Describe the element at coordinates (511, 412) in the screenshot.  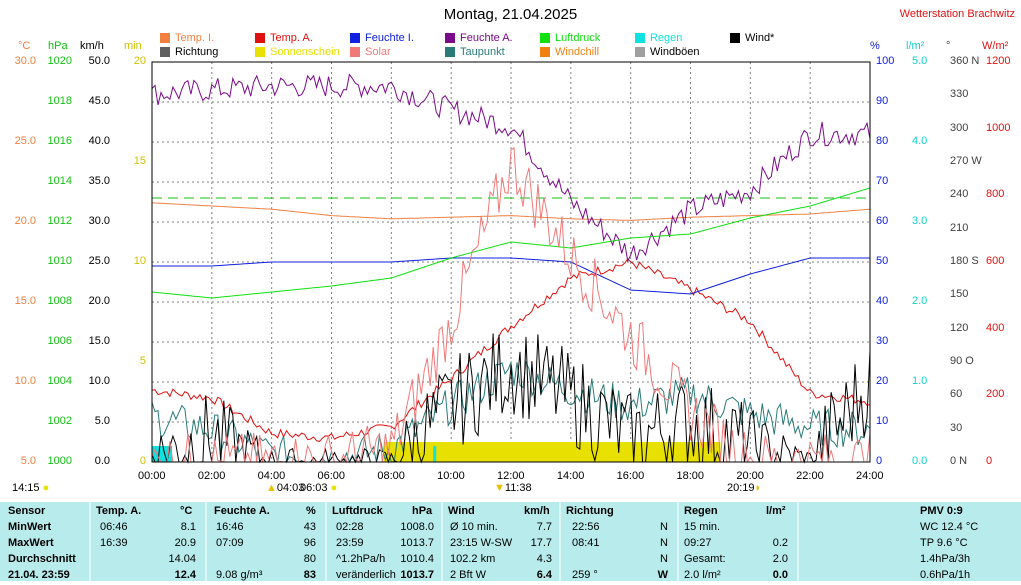
I see `series-line-taupunkt` at that location.